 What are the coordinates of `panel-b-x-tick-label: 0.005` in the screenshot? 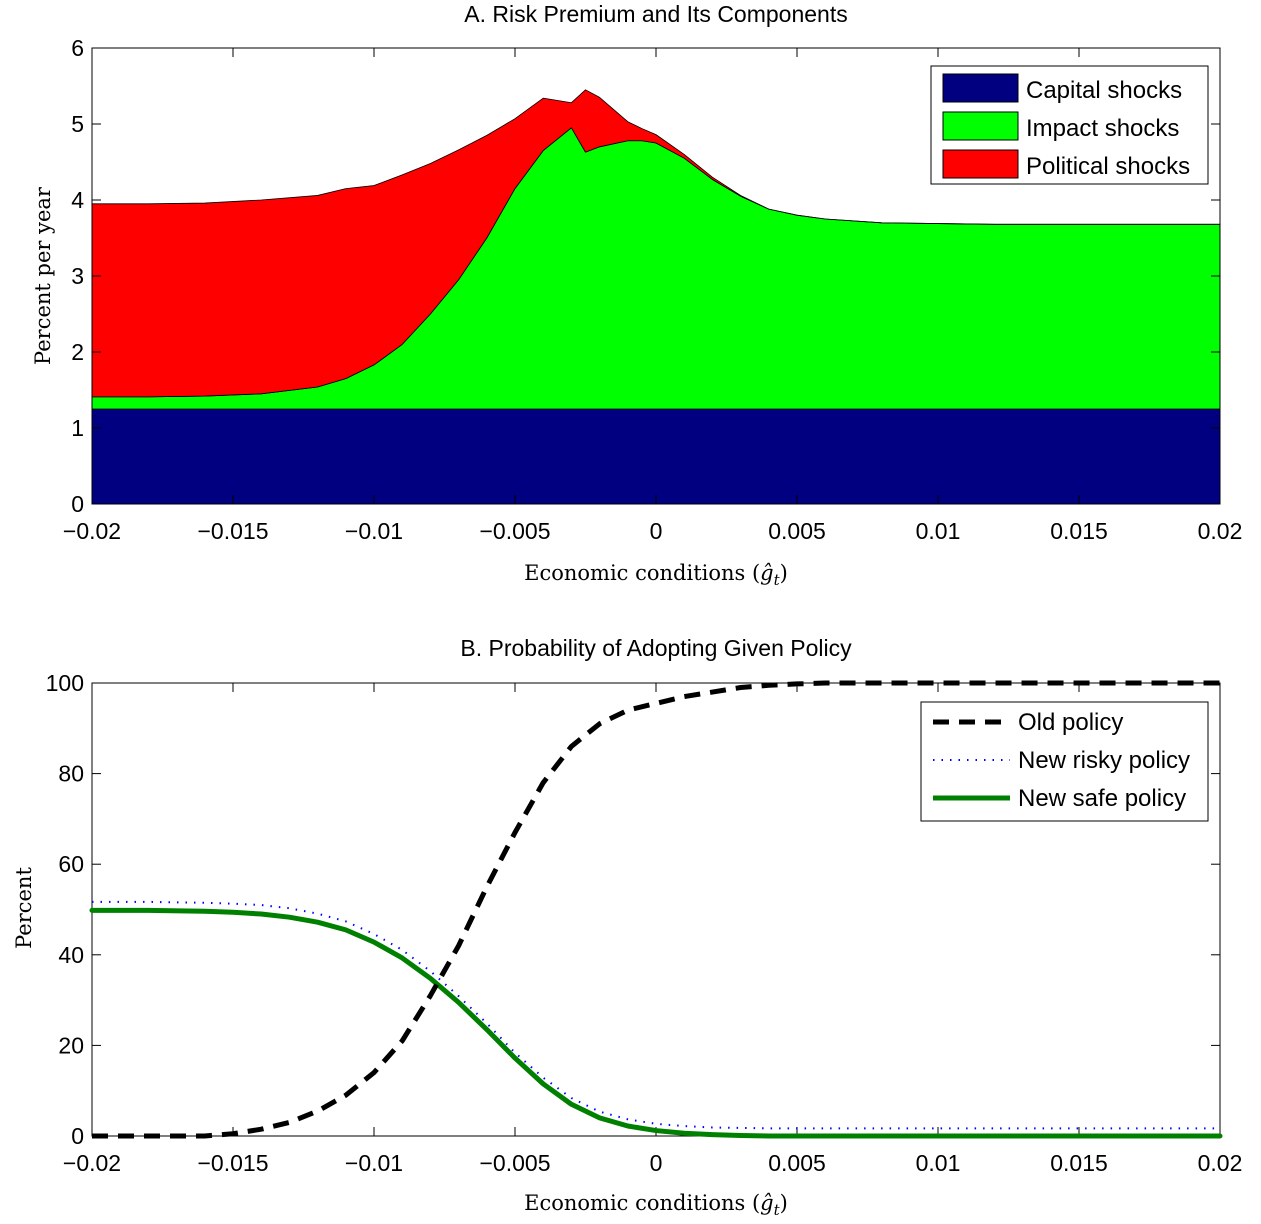 It's located at (797, 1163).